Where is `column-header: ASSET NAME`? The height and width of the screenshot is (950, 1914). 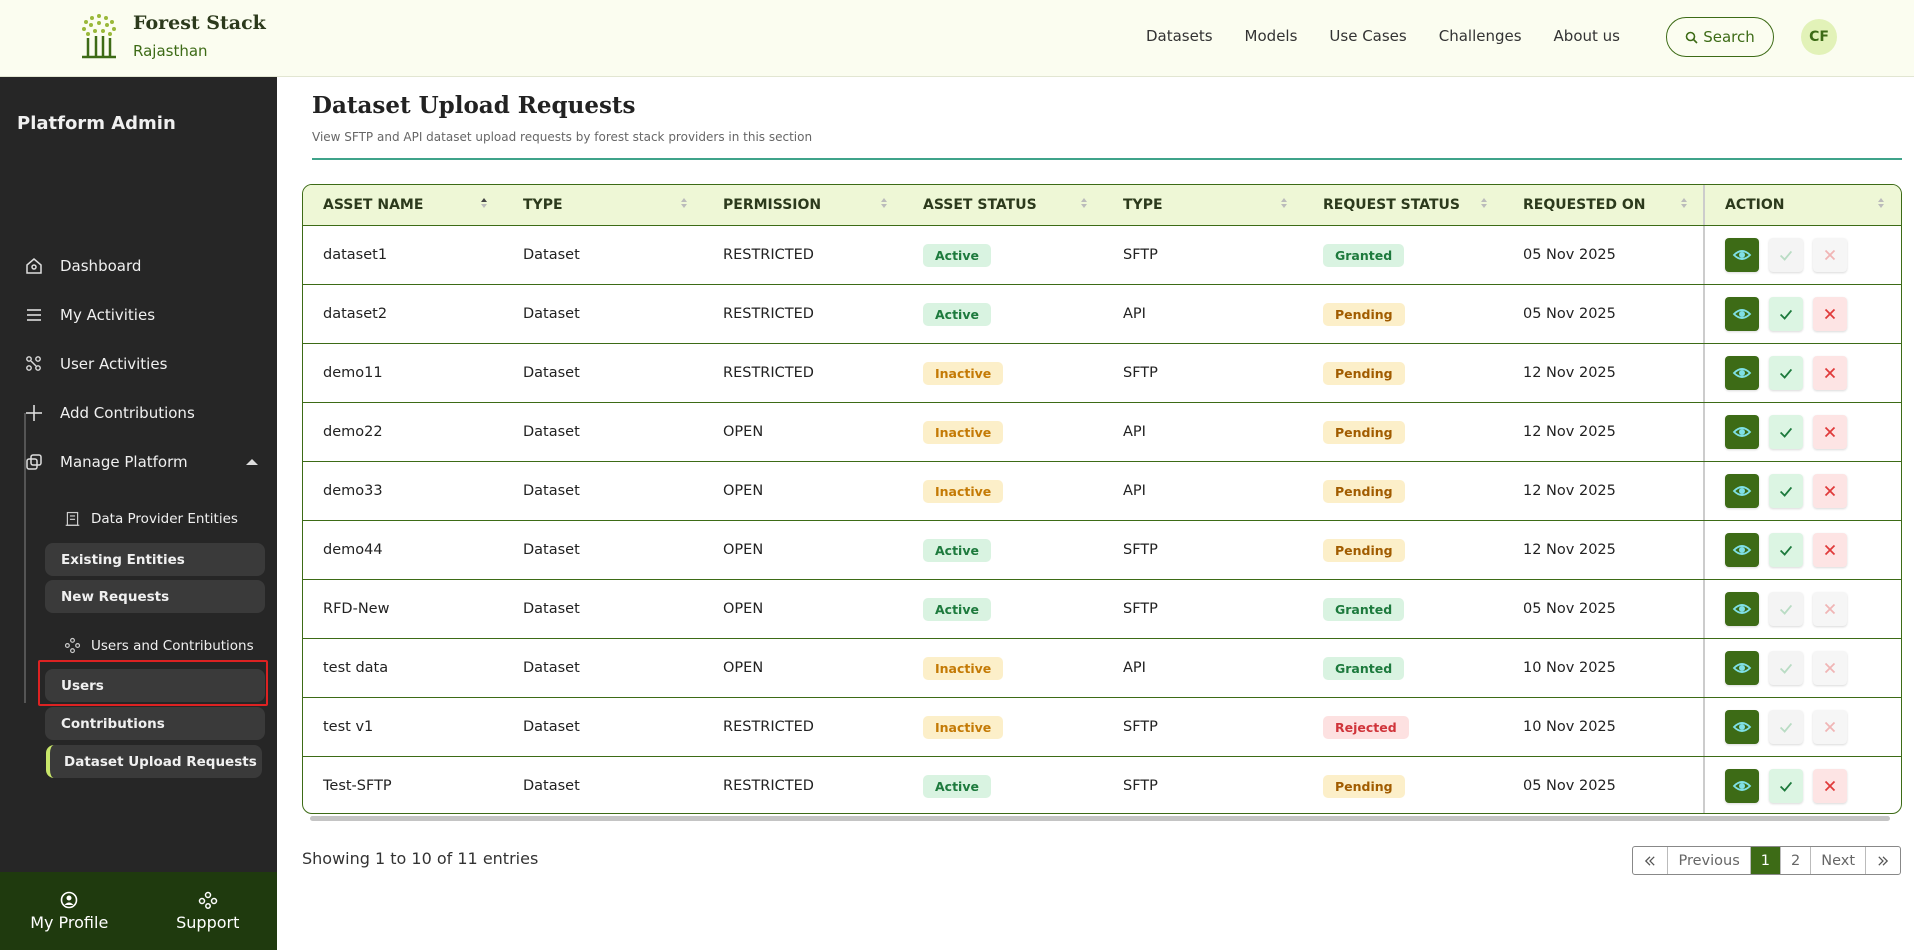
column-header: ASSET NAME is located at coordinates (403, 205).